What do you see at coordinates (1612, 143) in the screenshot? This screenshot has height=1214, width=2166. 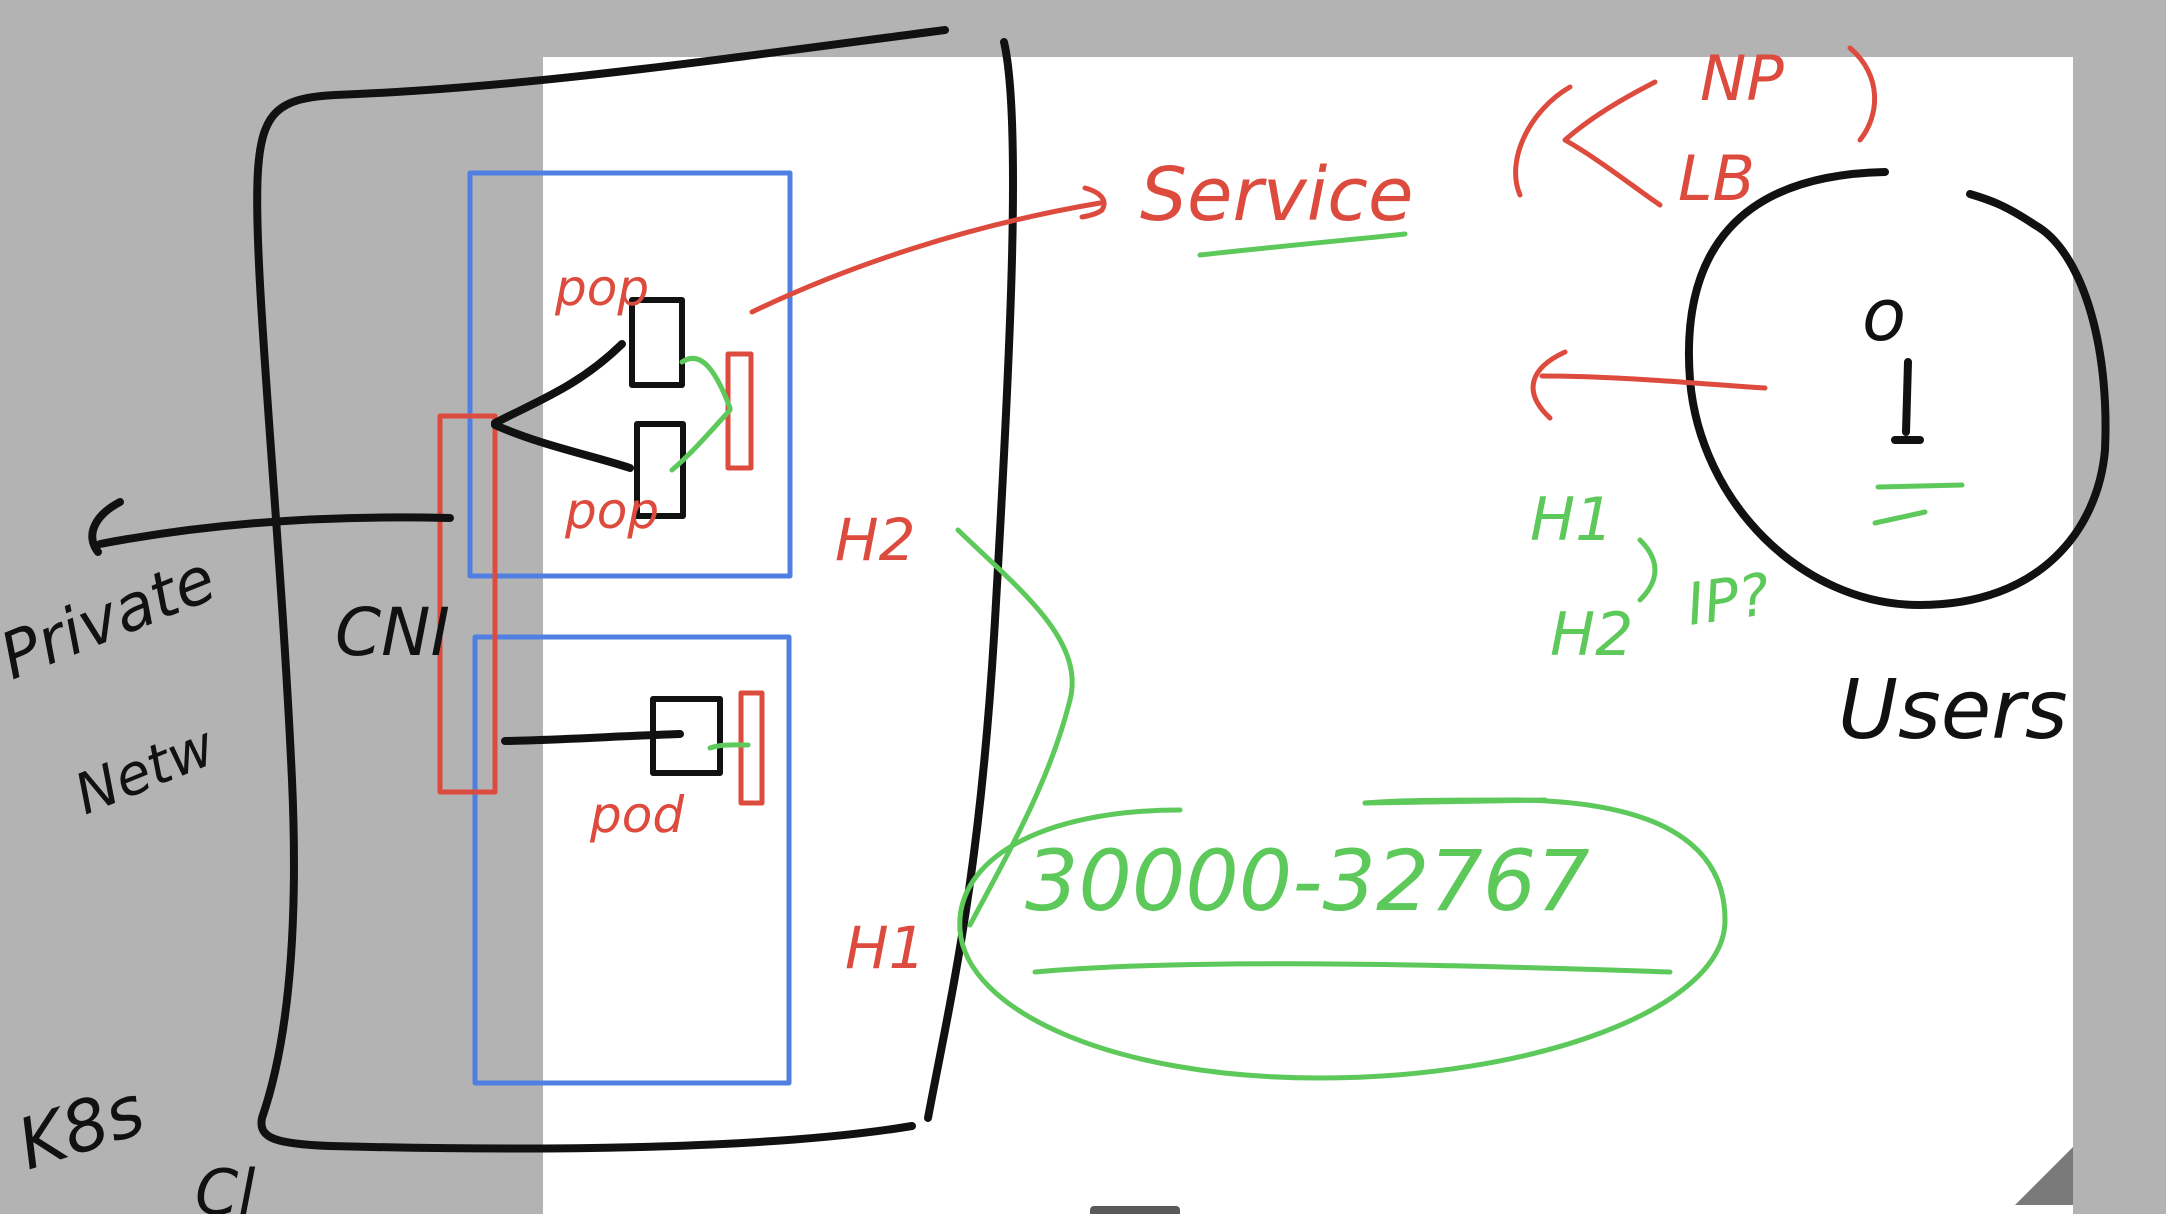 I see `service-type-bracket` at bounding box center [1612, 143].